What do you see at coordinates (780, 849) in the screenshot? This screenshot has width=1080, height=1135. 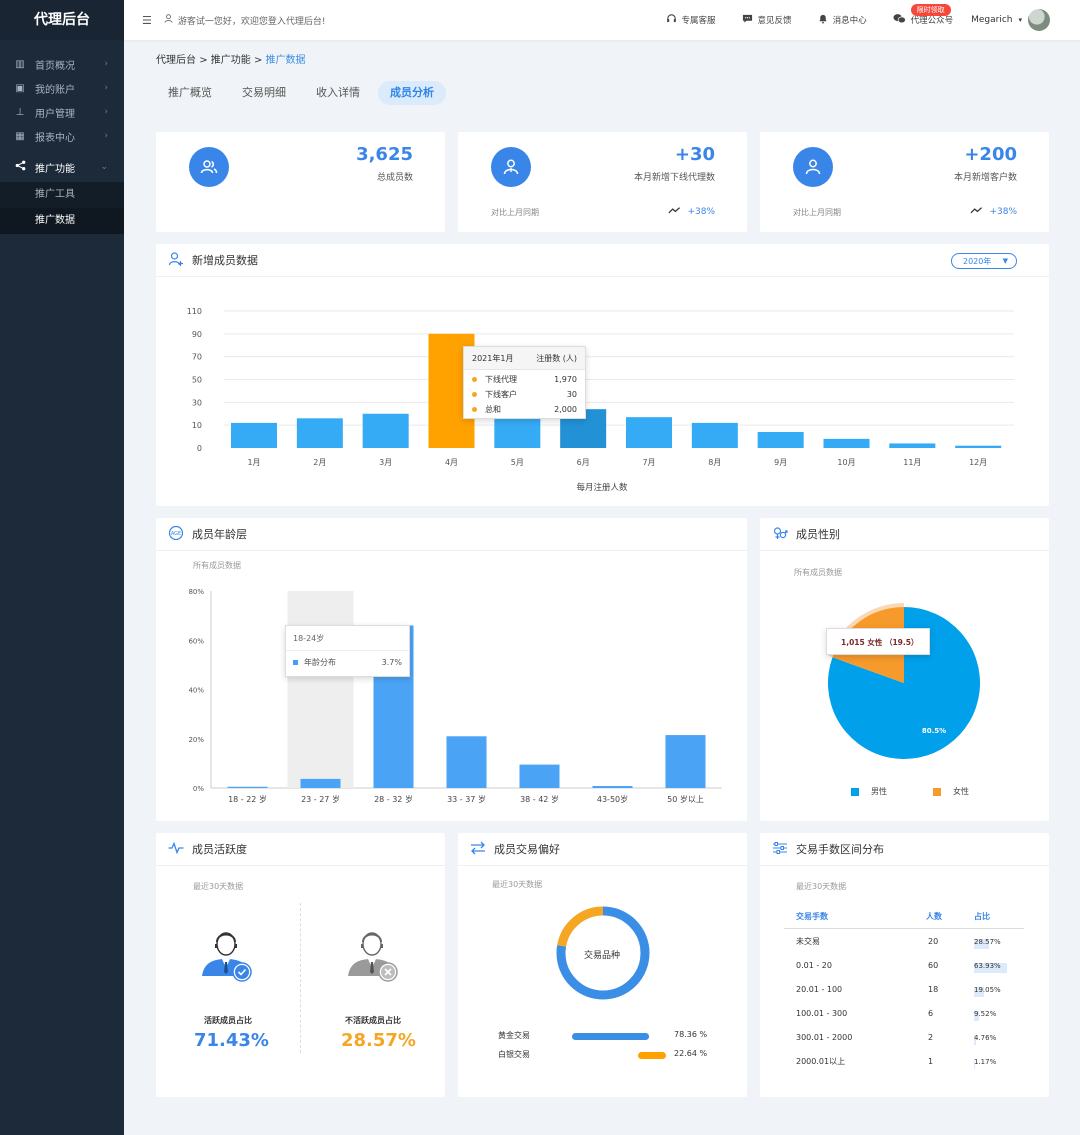 I see `sliders-icon` at bounding box center [780, 849].